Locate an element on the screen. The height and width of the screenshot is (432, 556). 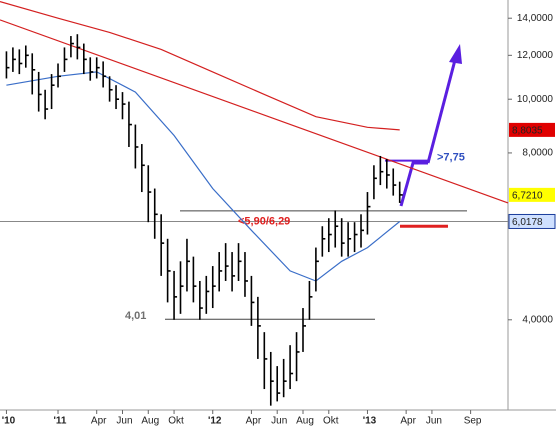
y-tick-label: 14,0000 is located at coordinates (535, 18).